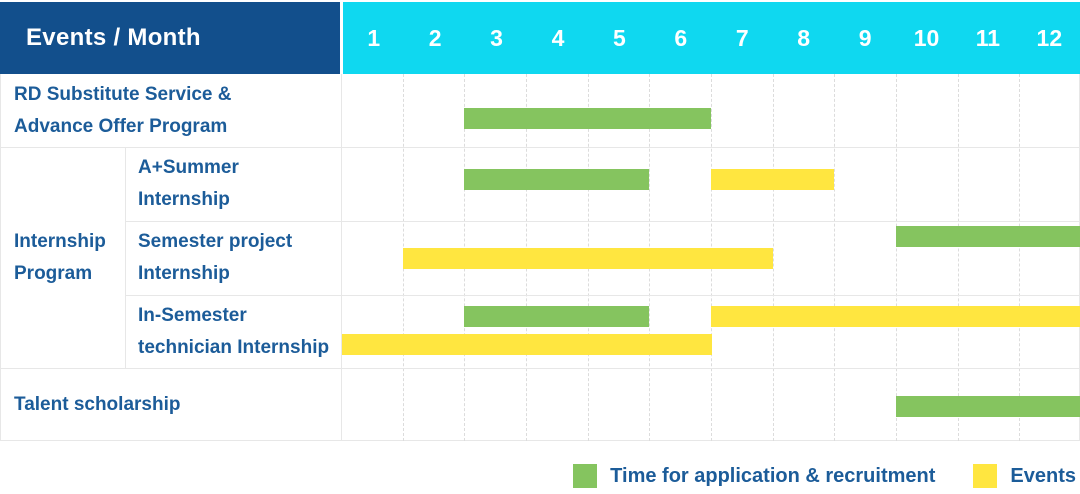 This screenshot has height=494, width=1080. What do you see at coordinates (804, 37) in the screenshot?
I see `month-header-cell: 8` at bounding box center [804, 37].